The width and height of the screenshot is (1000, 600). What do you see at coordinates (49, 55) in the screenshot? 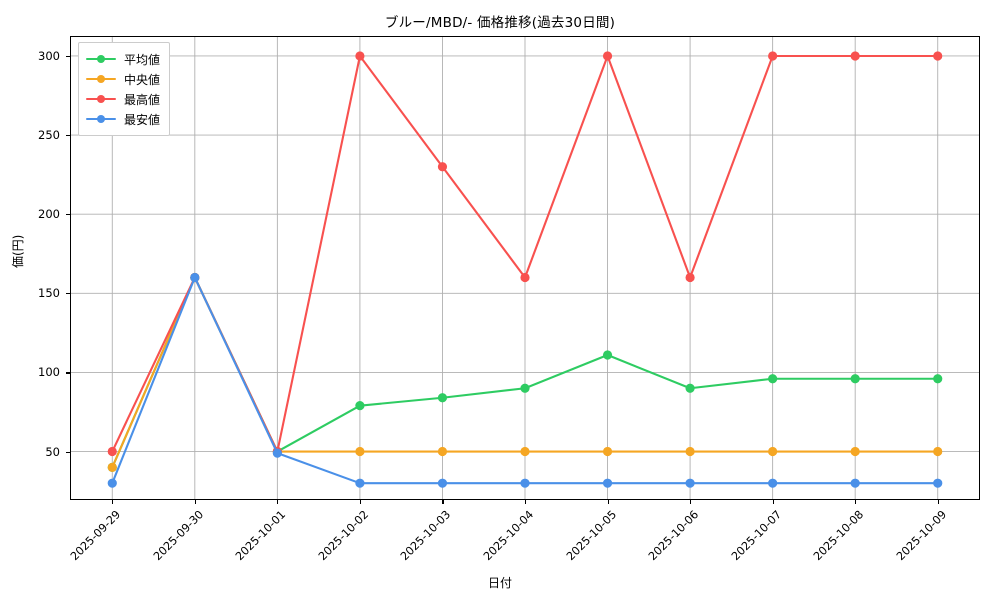
I see `y-tick-label: 300` at bounding box center [49, 55].